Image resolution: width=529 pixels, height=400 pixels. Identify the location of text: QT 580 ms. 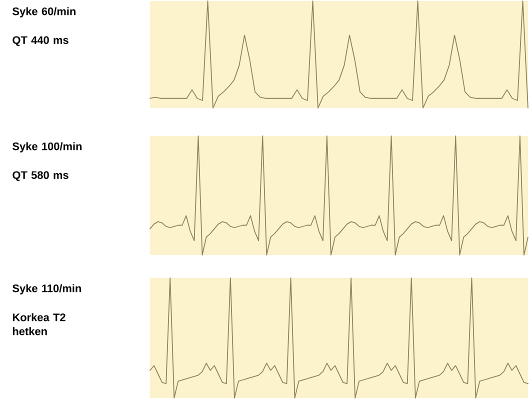
(40, 176).